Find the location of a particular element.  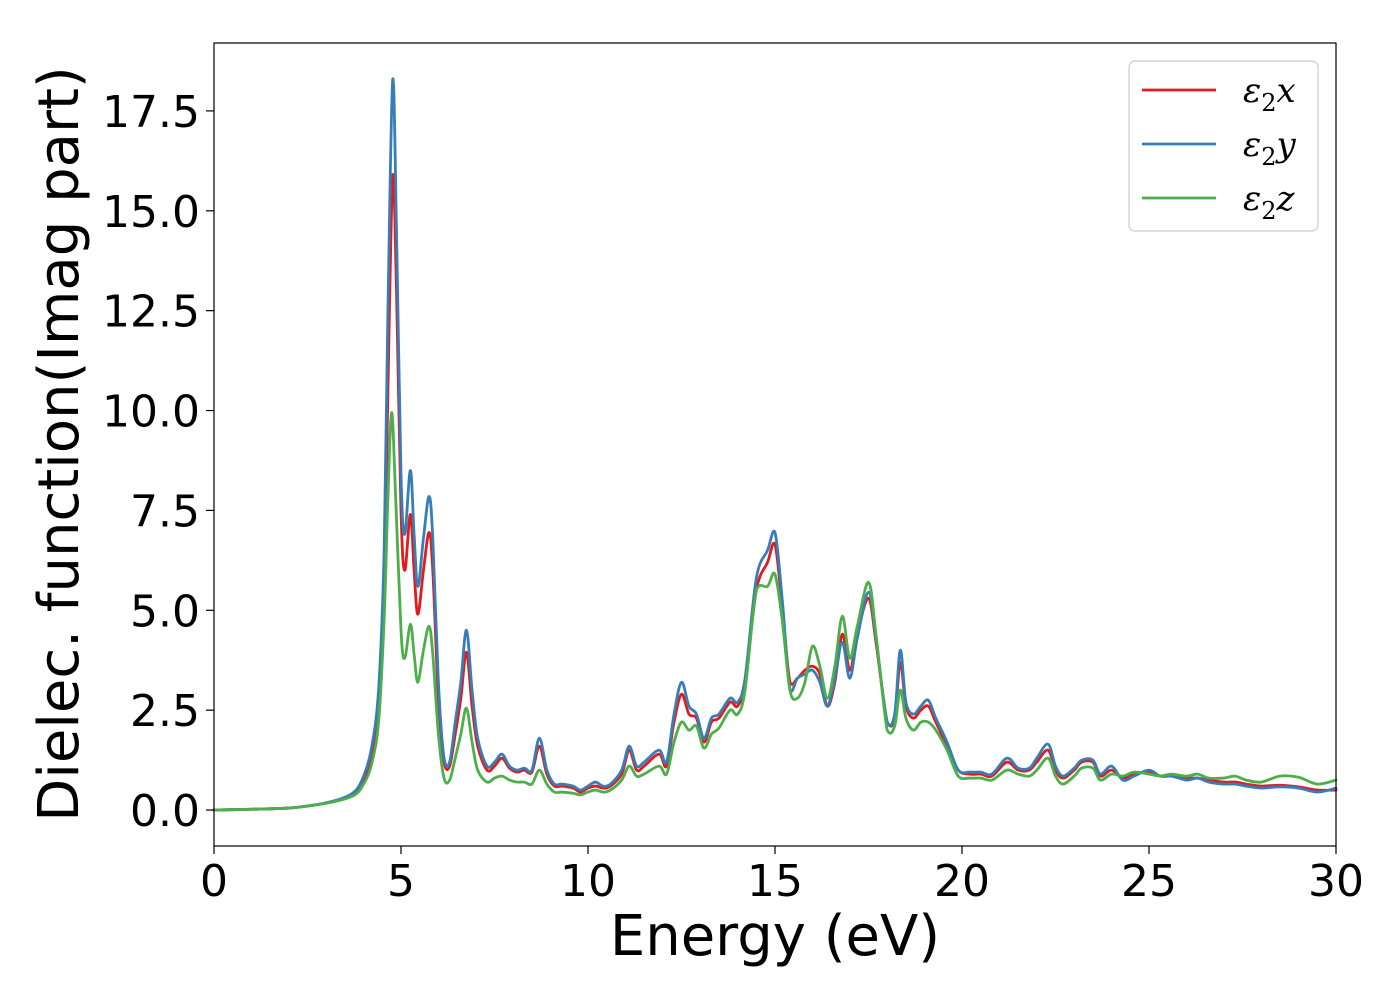

legend-label-z: ε2z is located at coordinates (1269, 202).